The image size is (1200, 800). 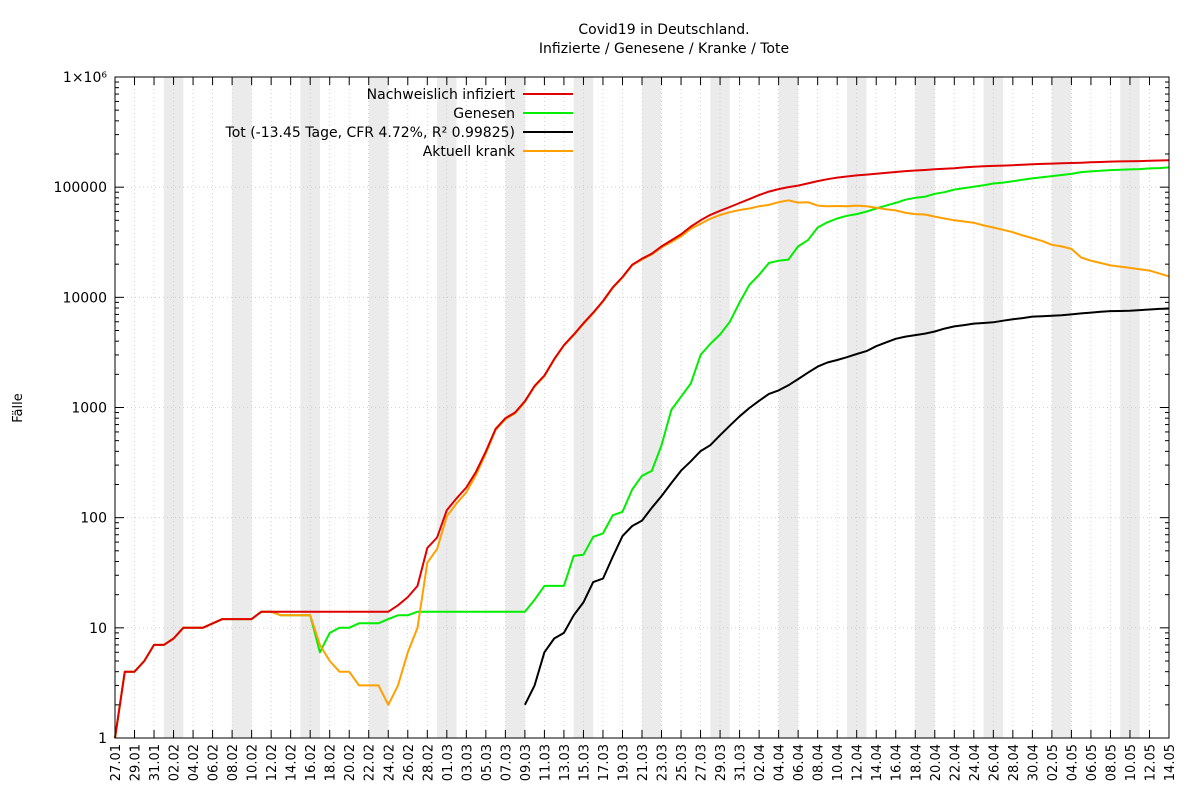 I want to click on x-tick-label: 29.03, so click(x=721, y=762).